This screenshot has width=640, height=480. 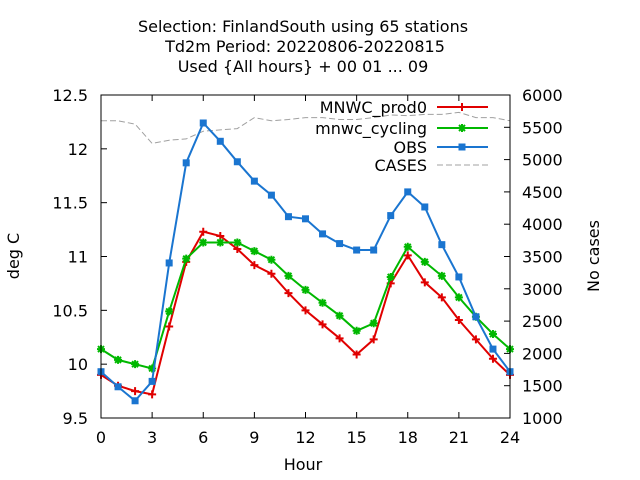 I want to click on y2-tick-label: 4000, so click(x=542, y=224).